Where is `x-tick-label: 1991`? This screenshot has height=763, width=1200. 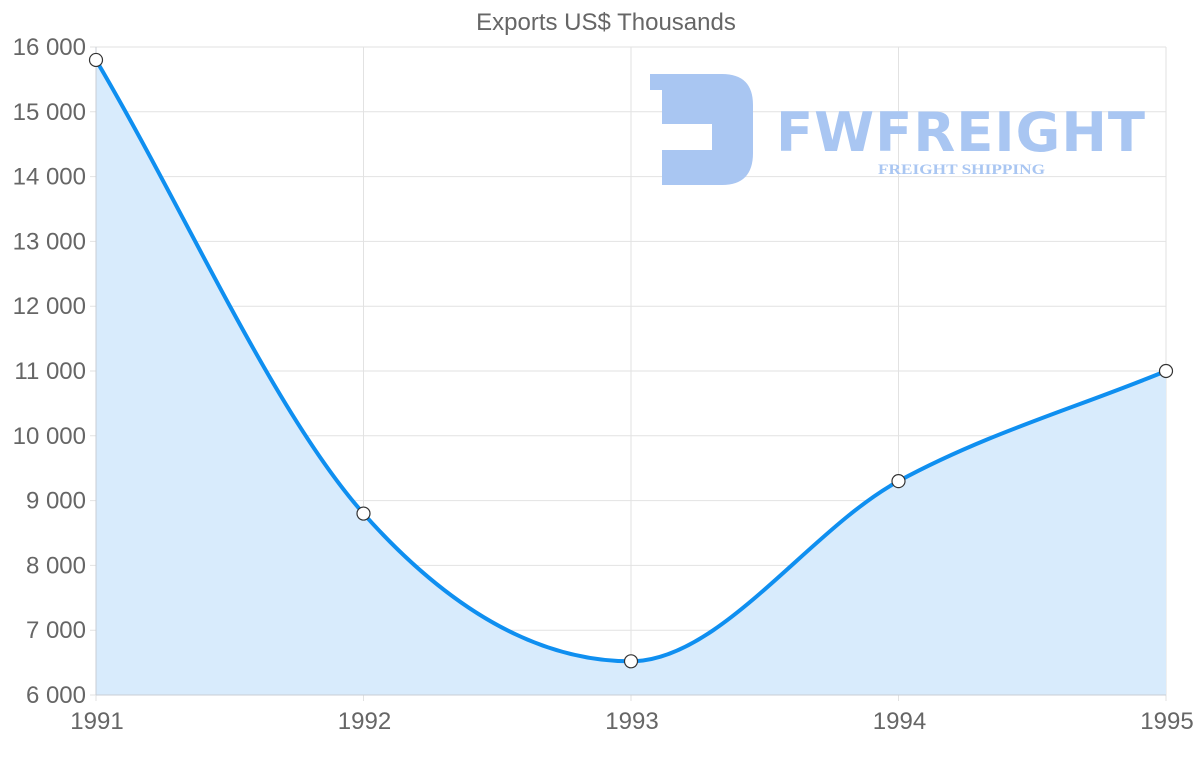
x-tick-label: 1991 is located at coordinates (96, 721).